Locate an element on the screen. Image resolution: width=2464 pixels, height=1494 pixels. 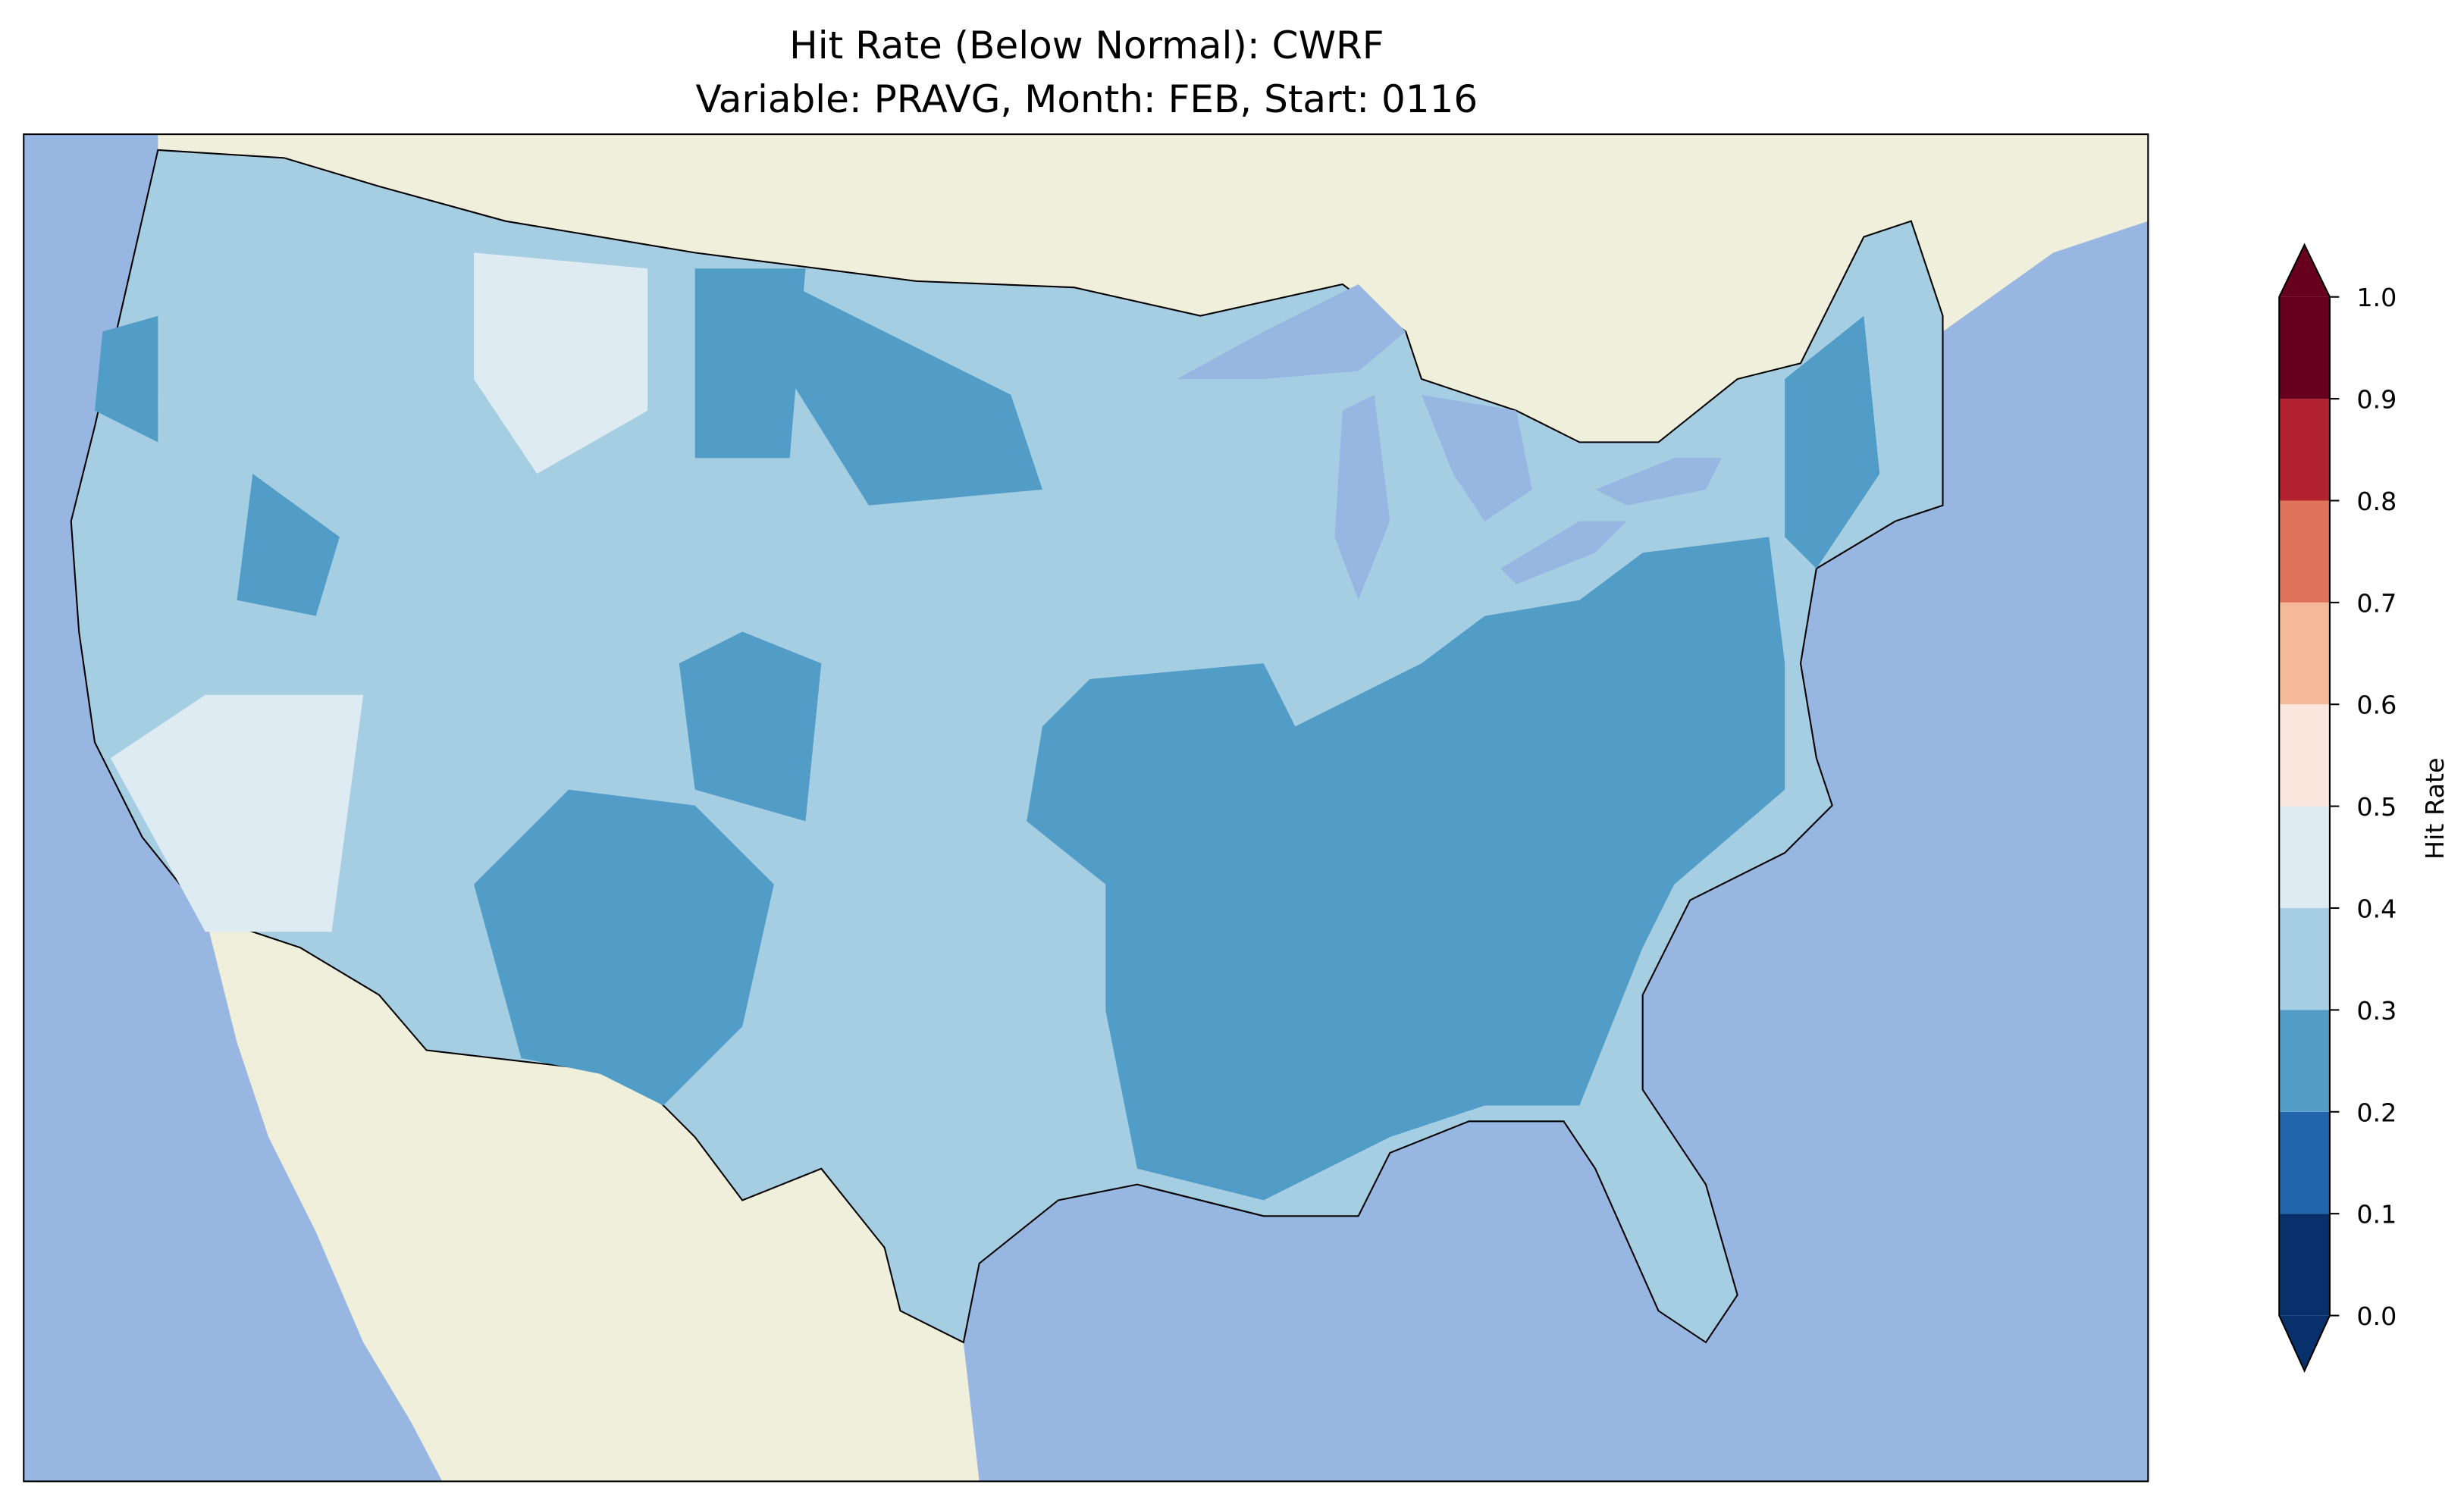
region-oregon is located at coordinates (127, 379).